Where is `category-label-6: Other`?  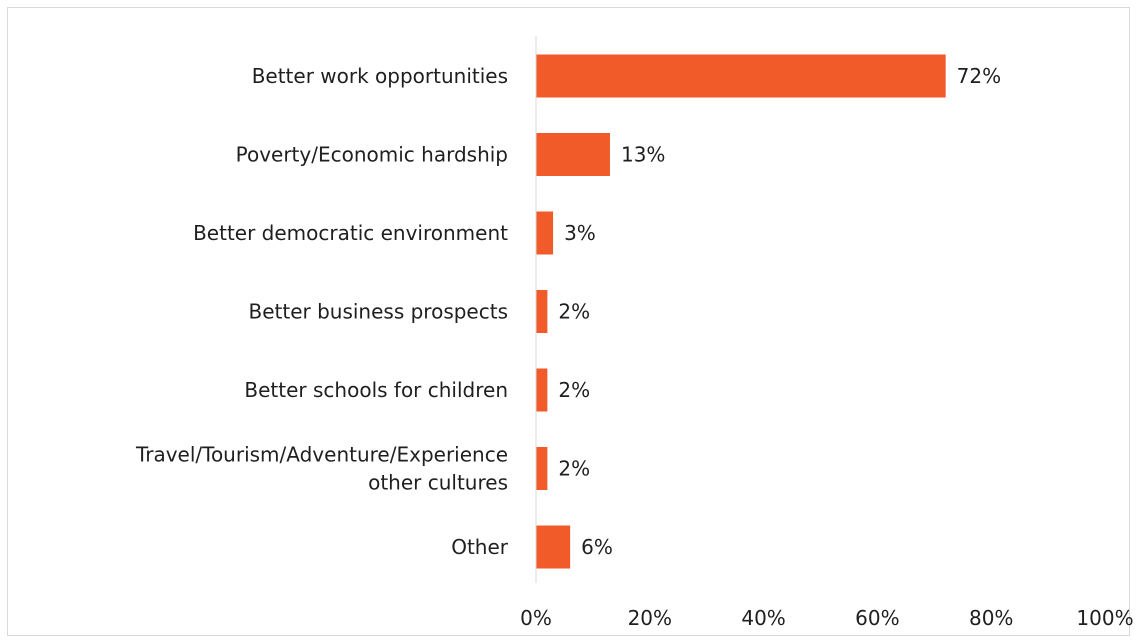 category-label-6: Other is located at coordinates (480, 547).